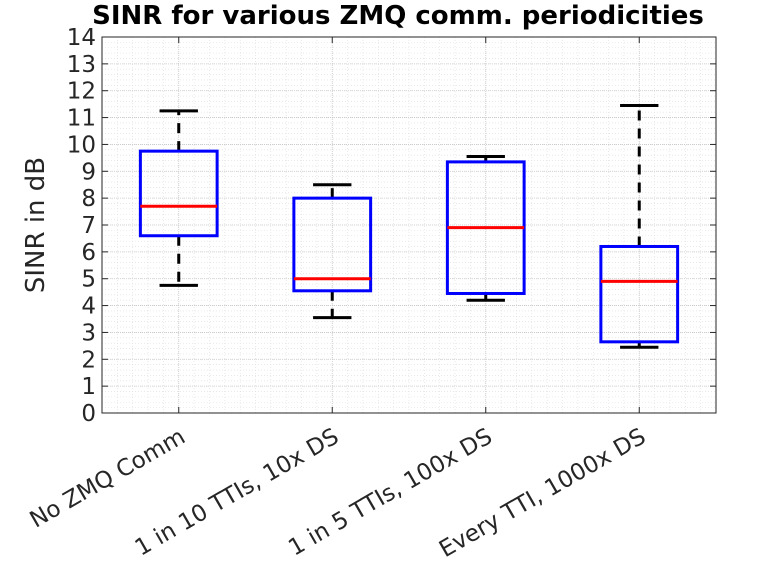  I want to click on y-tick-label: 4, so click(88, 307).